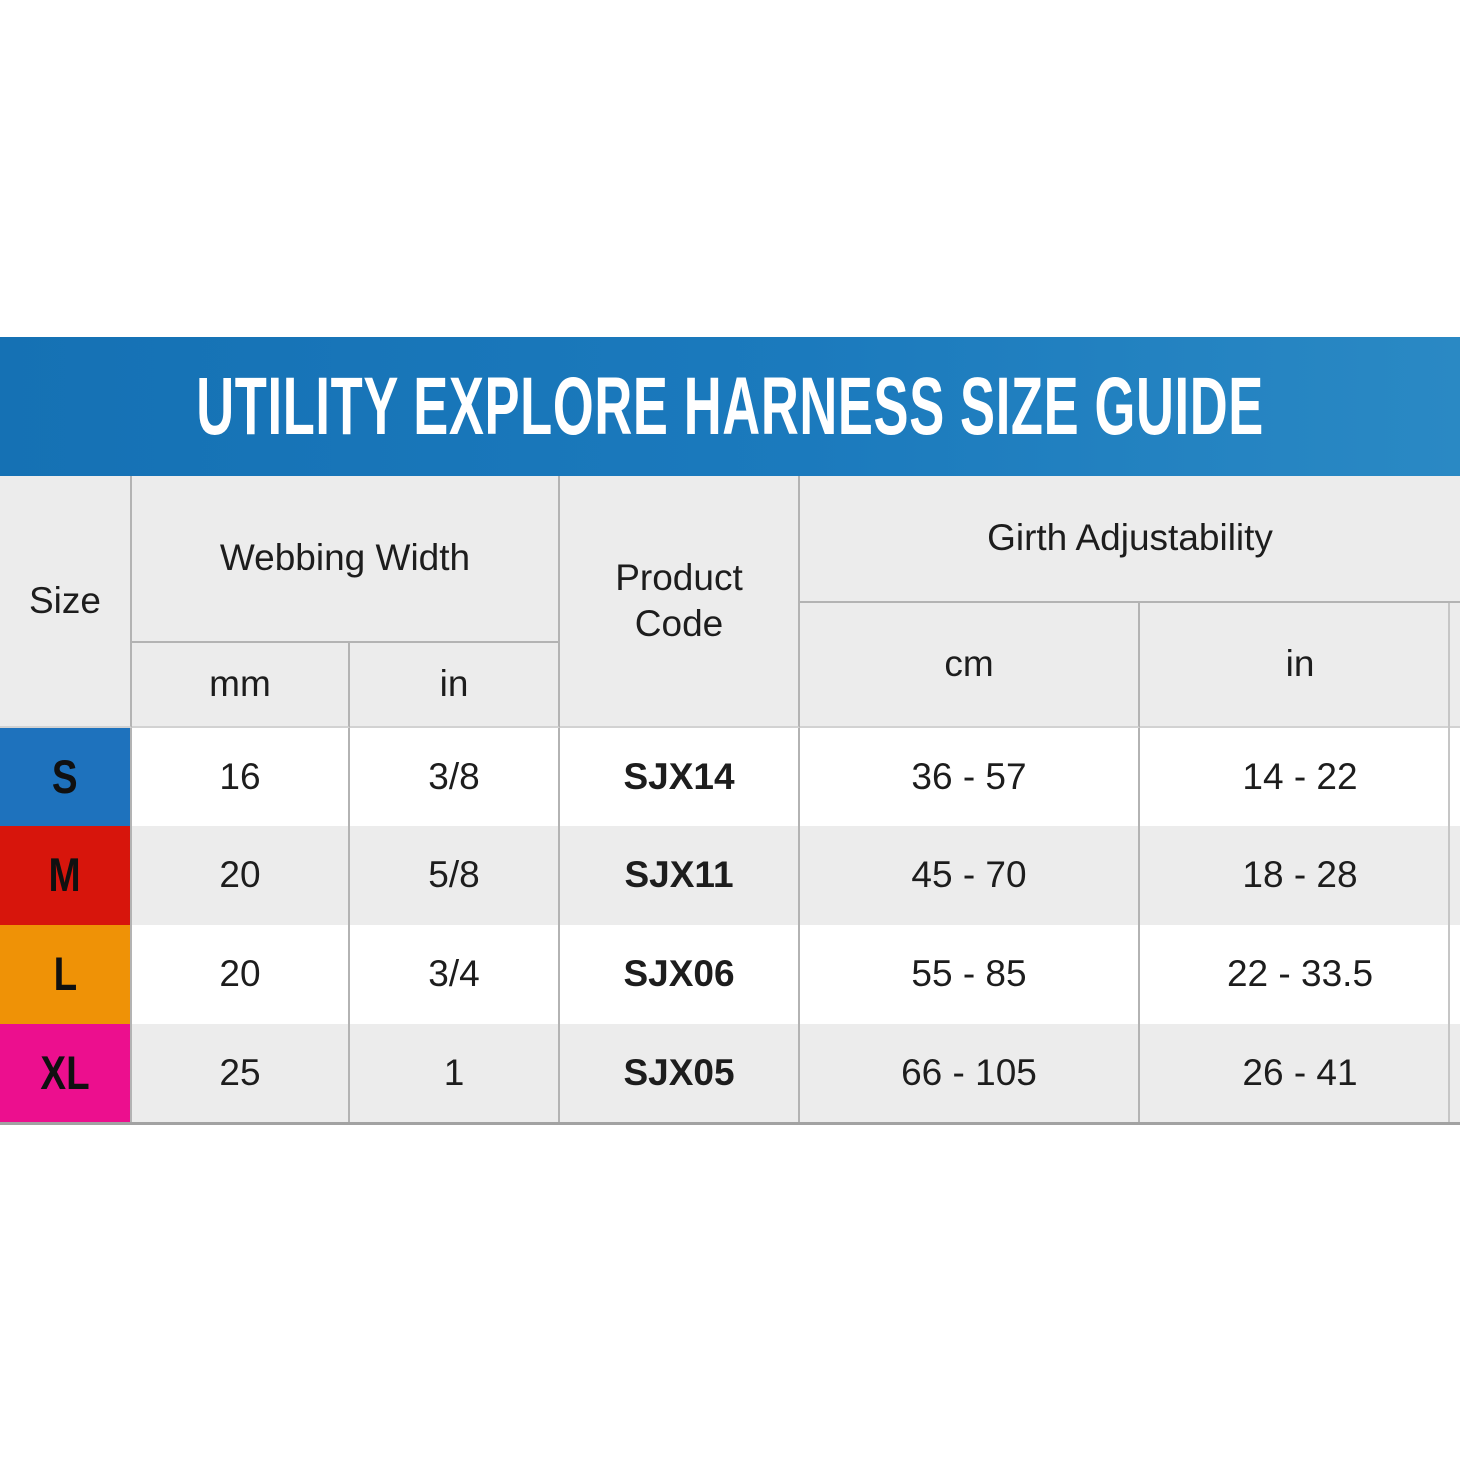 Image resolution: width=1460 pixels, height=1460 pixels. Describe the element at coordinates (680, 875) in the screenshot. I see `cell-m-product-code: SJX11` at that location.